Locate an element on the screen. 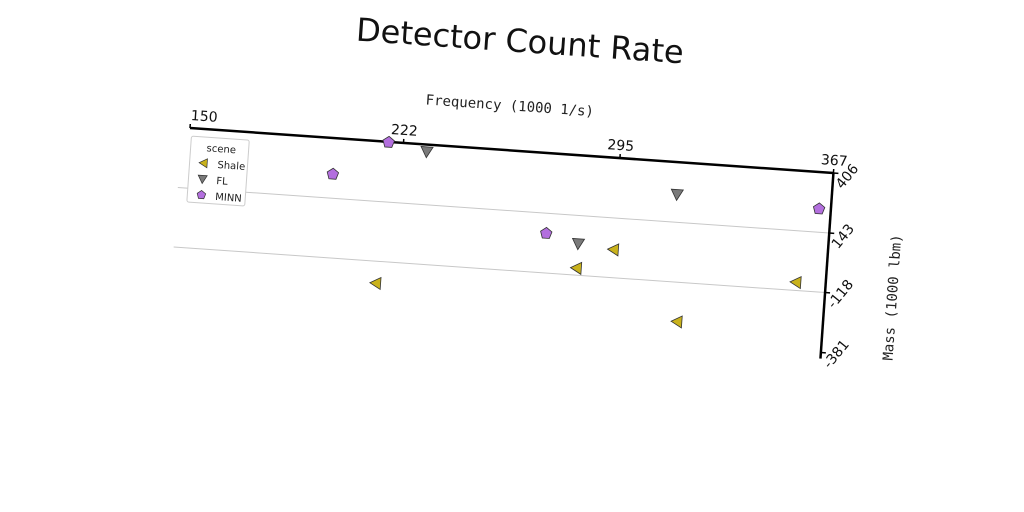 The height and width of the screenshot is (512, 1024). legend-pentagon-marker is located at coordinates (201, 195).